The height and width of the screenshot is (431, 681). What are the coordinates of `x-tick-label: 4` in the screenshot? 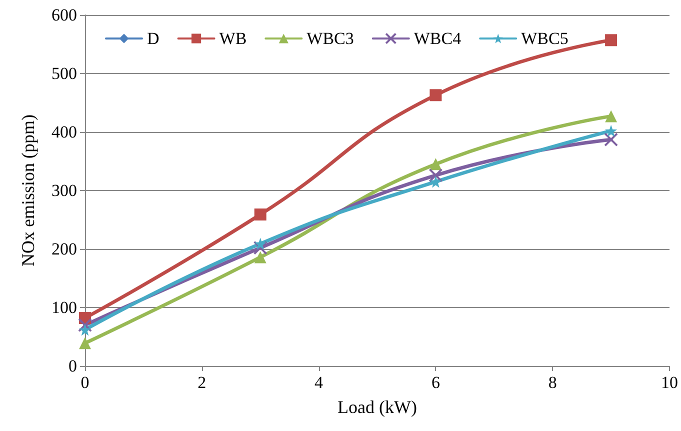 It's located at (319, 382).